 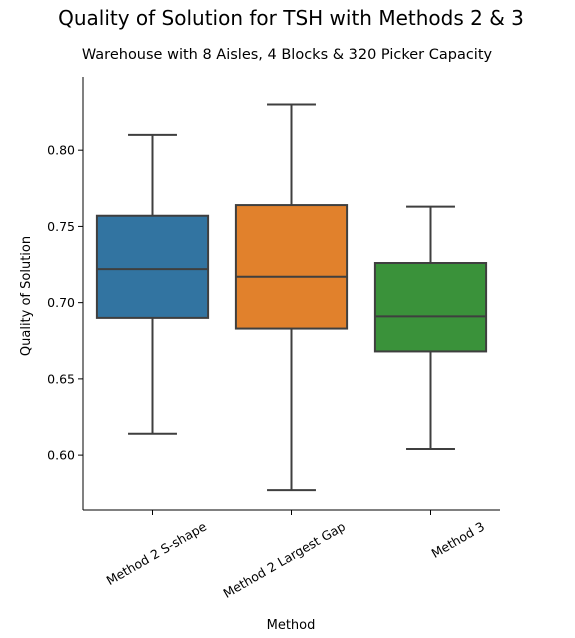 What do you see at coordinates (26, 296) in the screenshot?
I see `y-axis-label: Quality of Solution` at bounding box center [26, 296].